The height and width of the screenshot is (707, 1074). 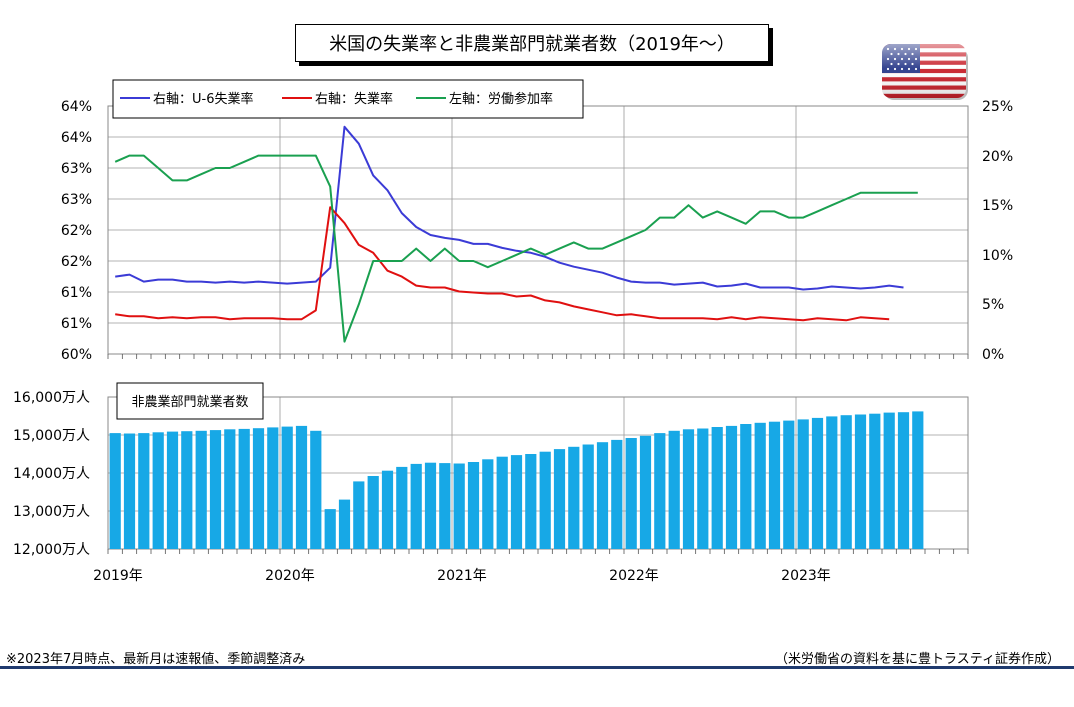 What do you see at coordinates (634, 576) in the screenshot?
I see `x-tick-label: 2022年` at bounding box center [634, 576].